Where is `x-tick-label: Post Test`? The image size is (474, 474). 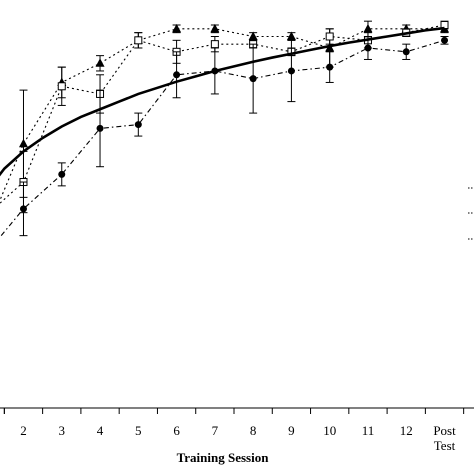
x-tick-label: Post Test is located at coordinates (444, 438).